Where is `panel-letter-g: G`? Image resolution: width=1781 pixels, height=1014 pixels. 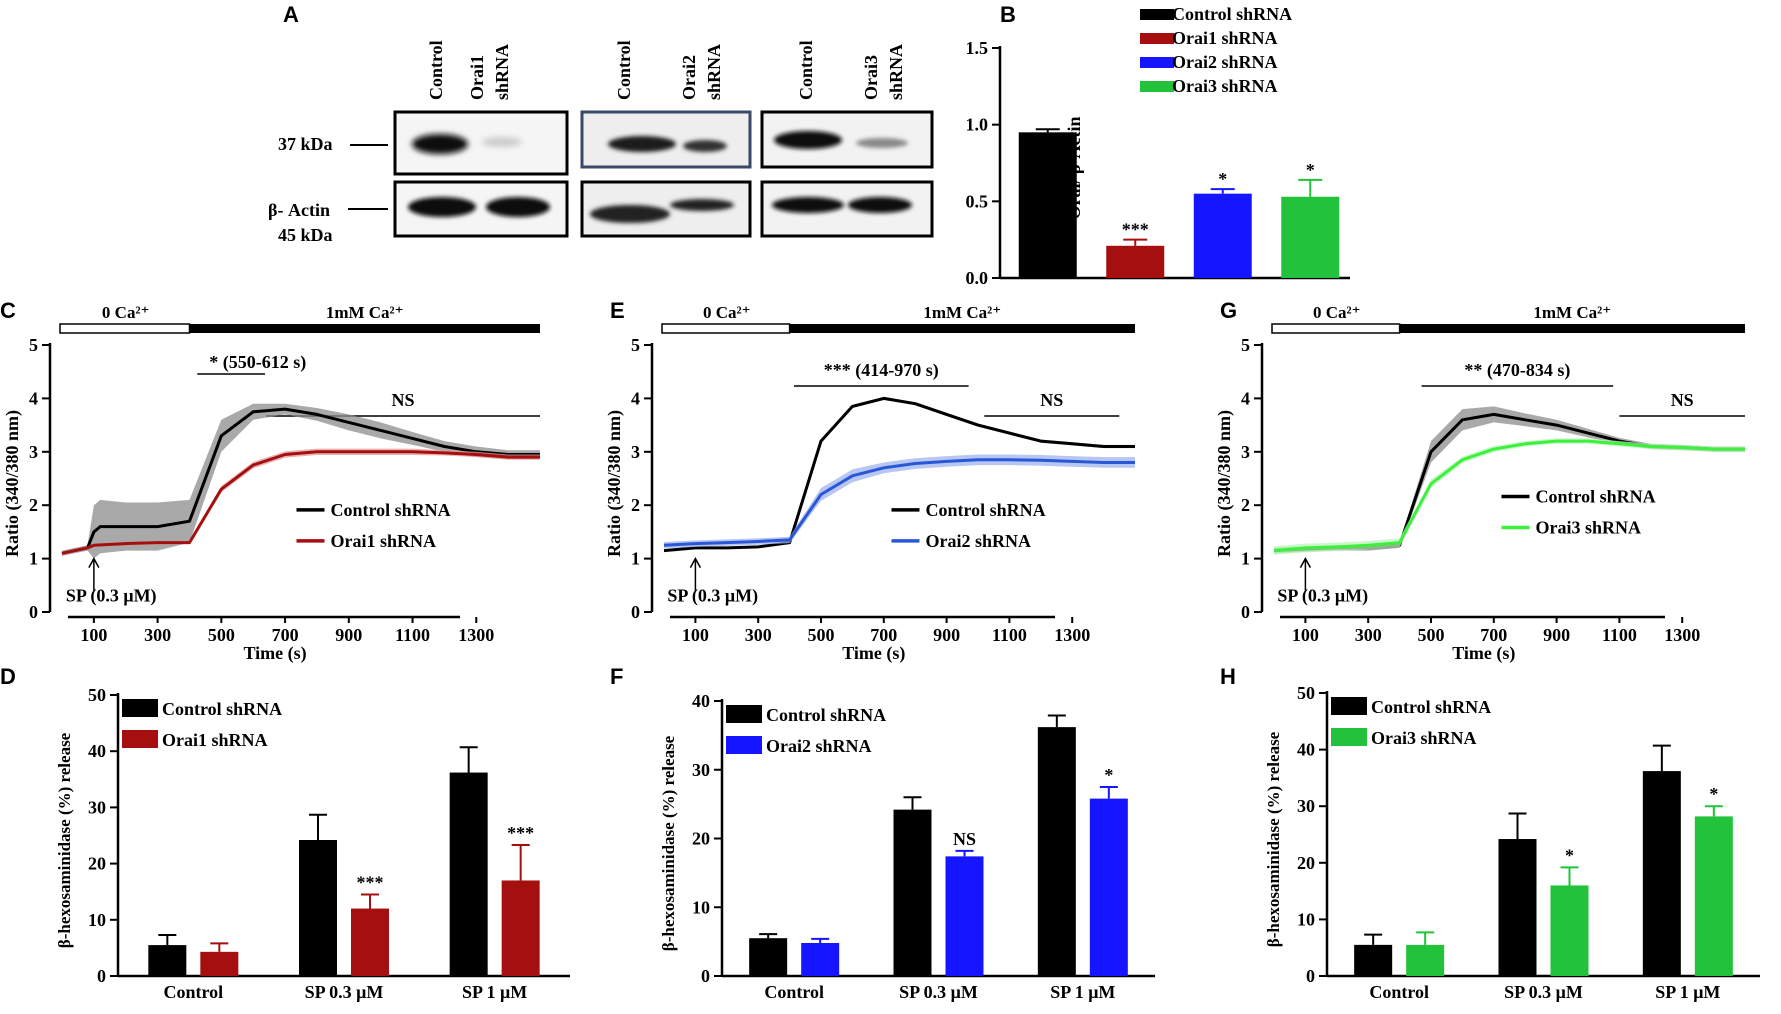 panel-letter-g: G is located at coordinates (1228, 310).